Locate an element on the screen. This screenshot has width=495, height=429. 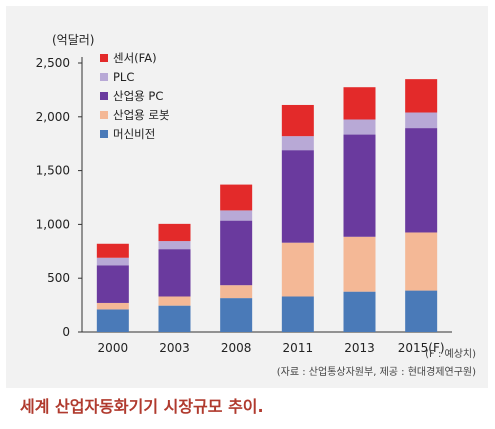
x-tick-label: 2003 is located at coordinates (174, 348).